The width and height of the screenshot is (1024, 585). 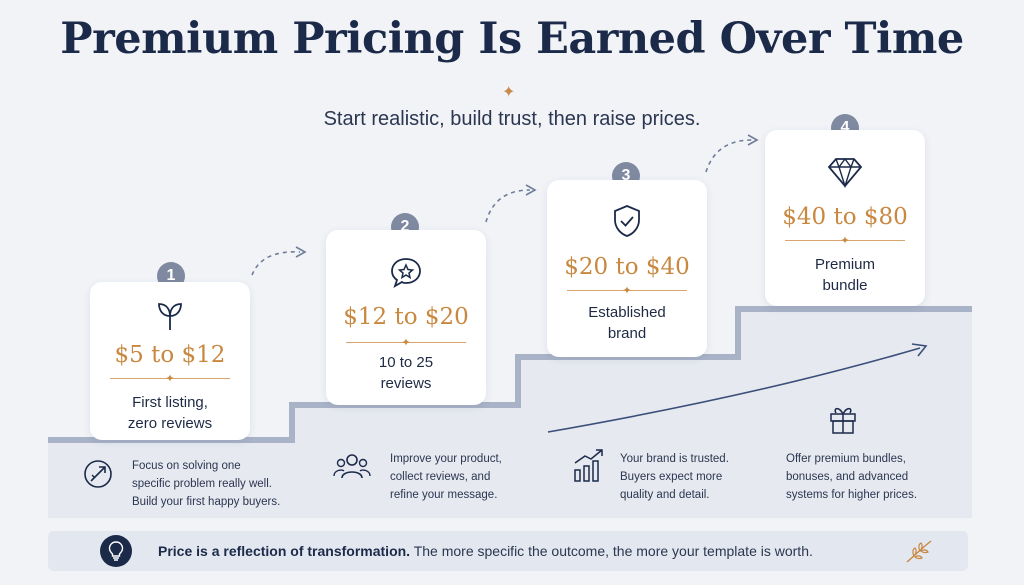 I want to click on step-2-label: 10 to 25 reviews, so click(x=406, y=373).